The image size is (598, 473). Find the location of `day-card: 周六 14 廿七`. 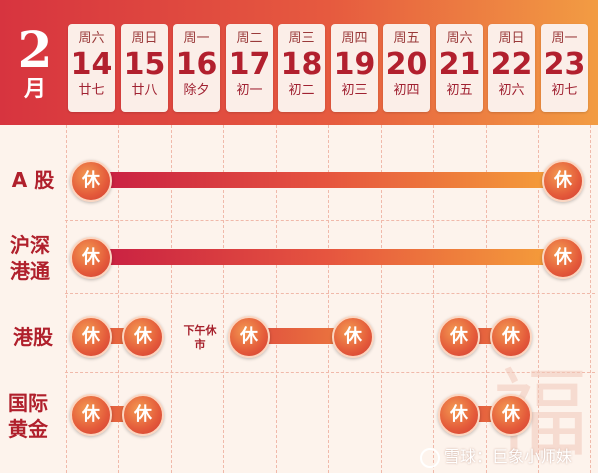

day-card: 周六 14 廿七 is located at coordinates (91, 68).